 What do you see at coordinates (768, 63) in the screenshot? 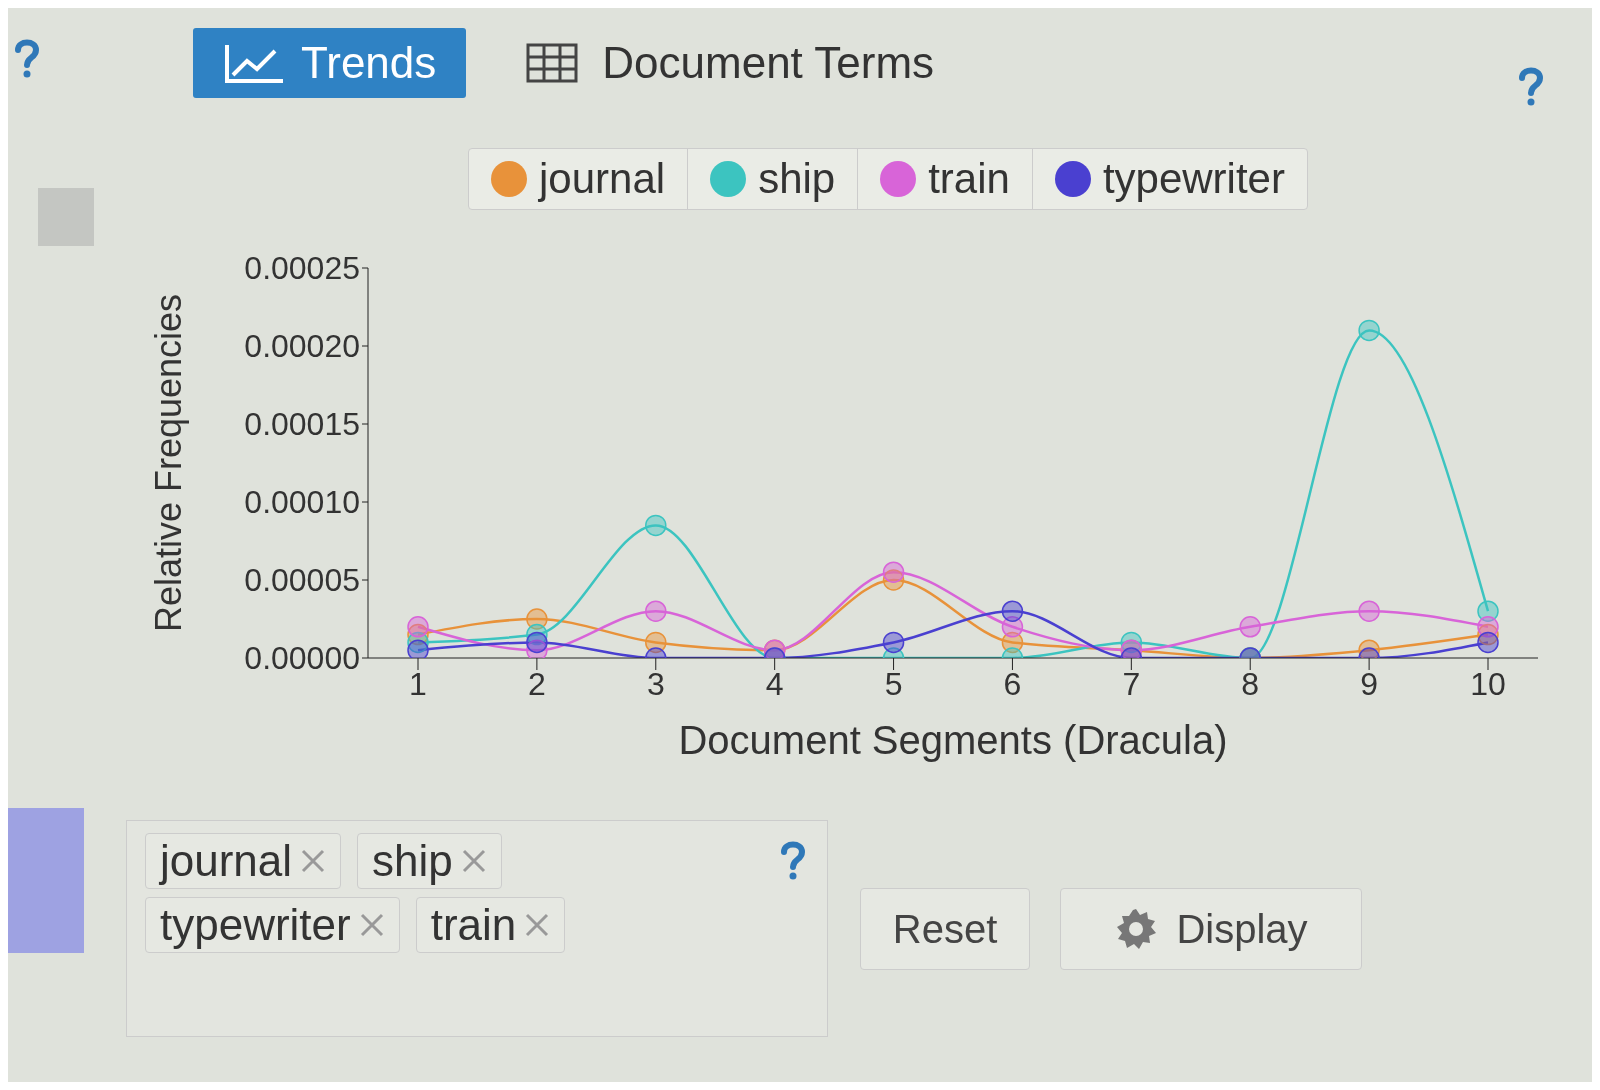
I see `text: Document Terms` at bounding box center [768, 63].